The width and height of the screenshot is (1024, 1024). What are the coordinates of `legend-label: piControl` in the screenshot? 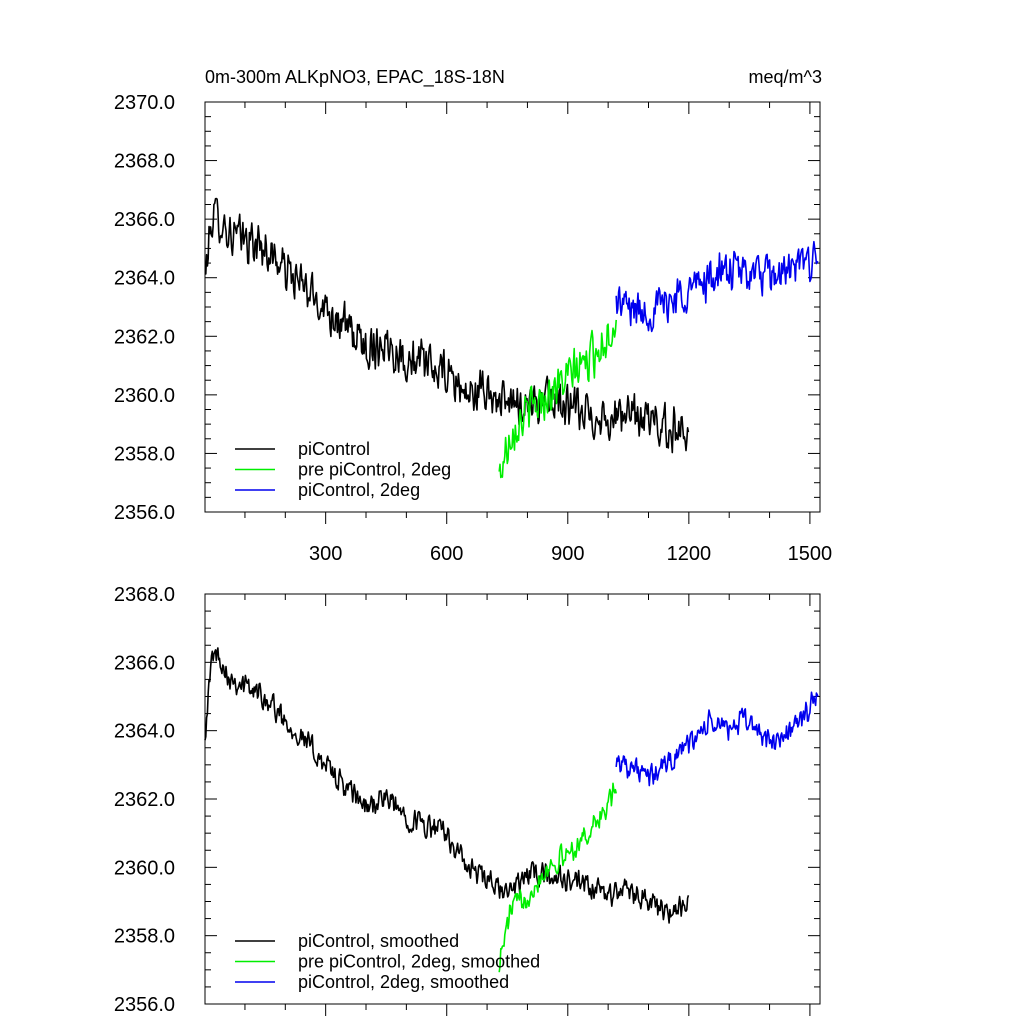 It's located at (334, 449).